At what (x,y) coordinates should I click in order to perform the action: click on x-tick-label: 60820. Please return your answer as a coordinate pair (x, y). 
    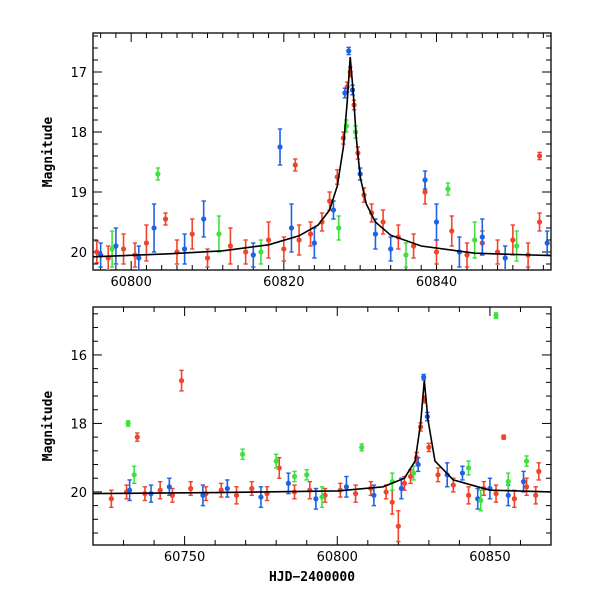
    Looking at the image, I should click on (283, 282).